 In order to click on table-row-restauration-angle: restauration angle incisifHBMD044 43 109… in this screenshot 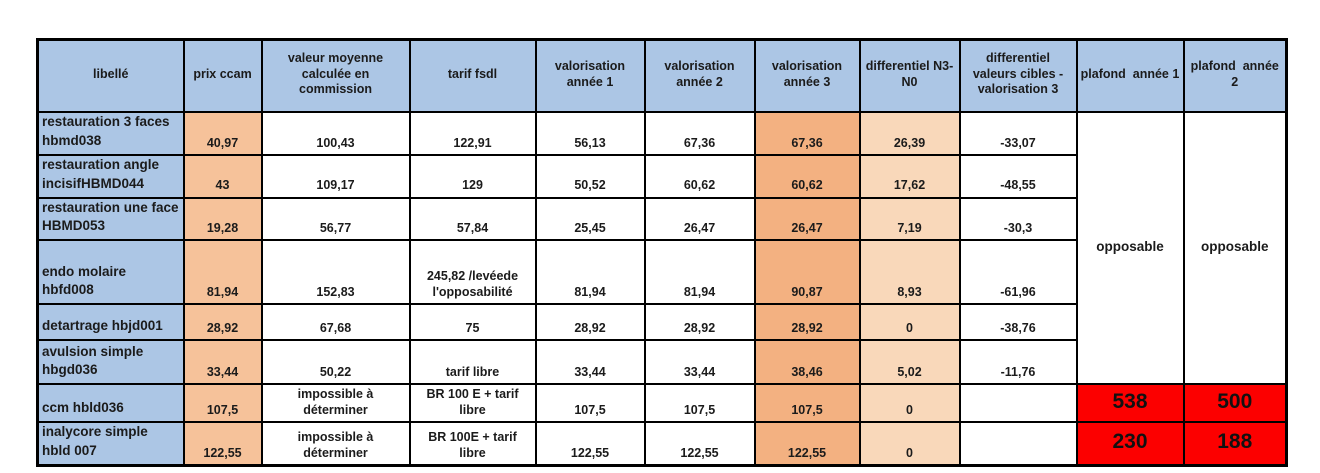, I will do `click(661, 176)`.